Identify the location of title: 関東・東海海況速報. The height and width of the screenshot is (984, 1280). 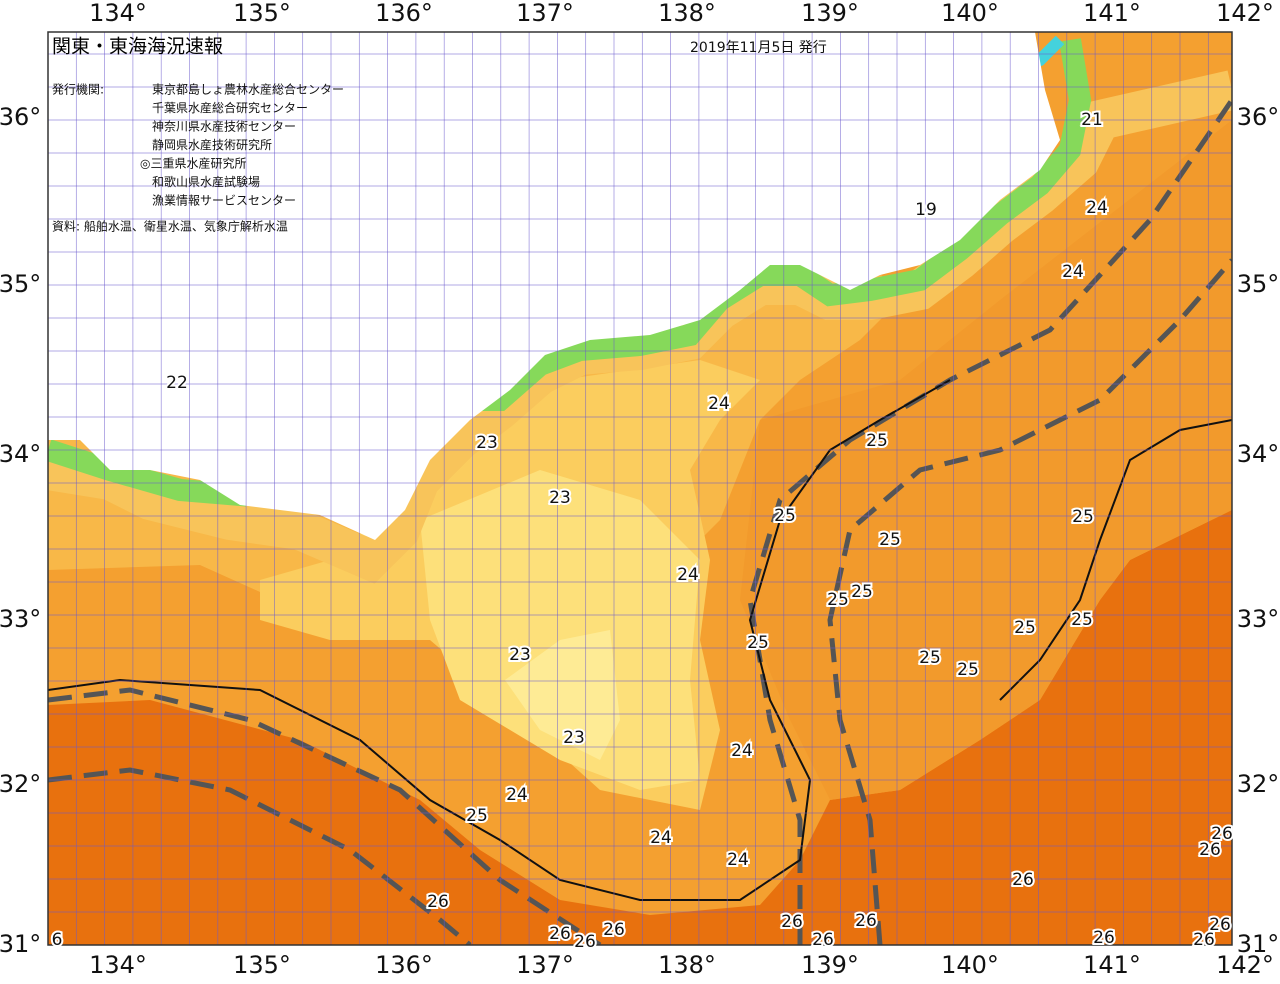
(137, 47).